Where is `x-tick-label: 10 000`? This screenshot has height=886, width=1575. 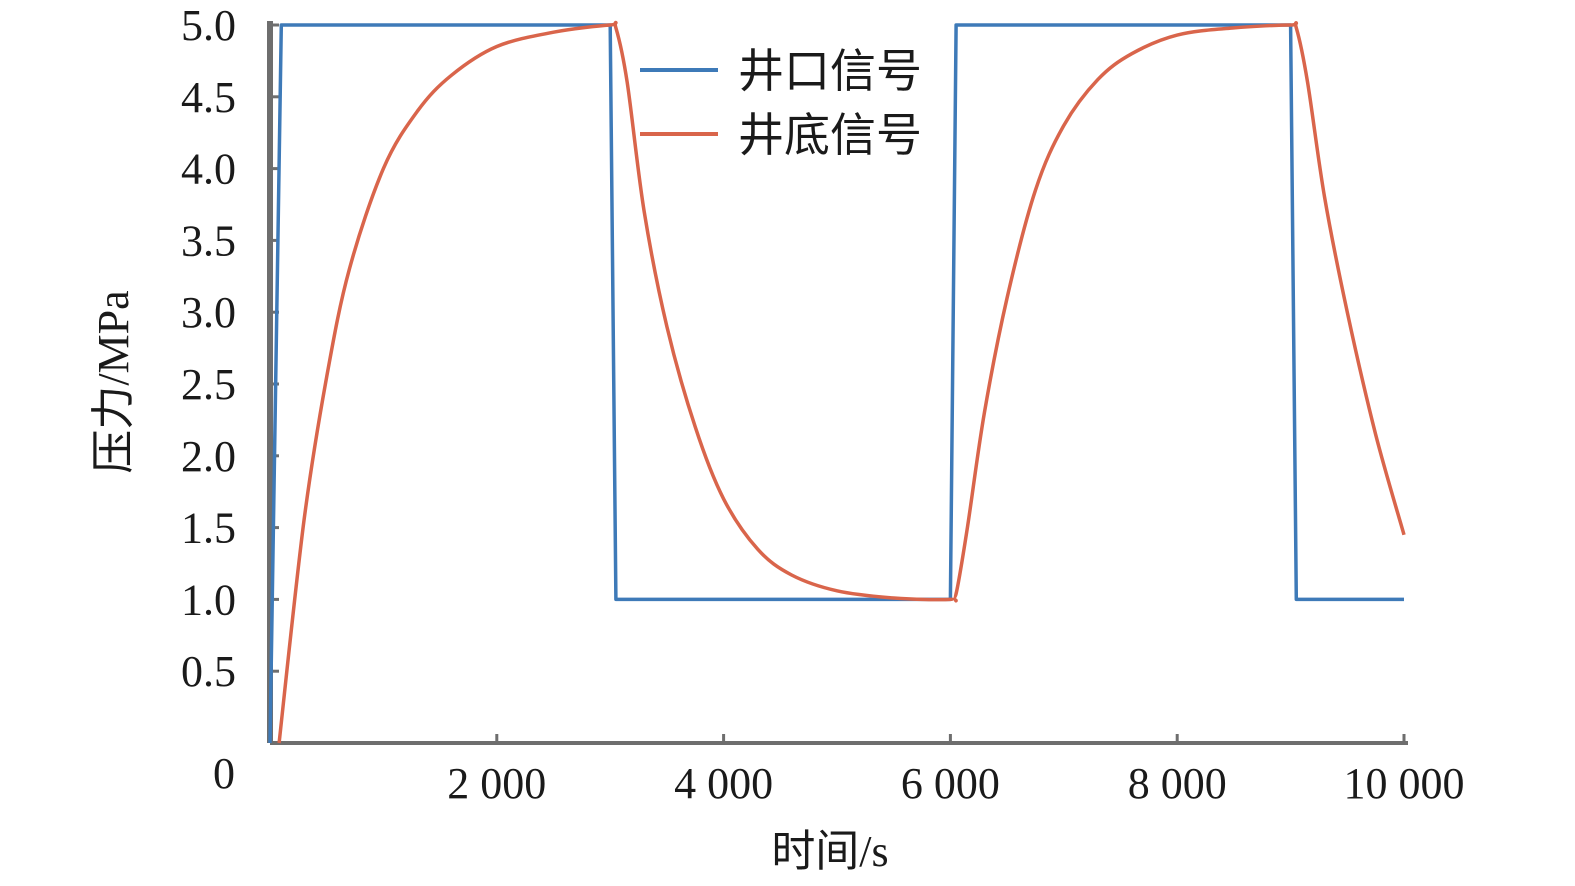 x-tick-label: 10 000 is located at coordinates (1404, 783).